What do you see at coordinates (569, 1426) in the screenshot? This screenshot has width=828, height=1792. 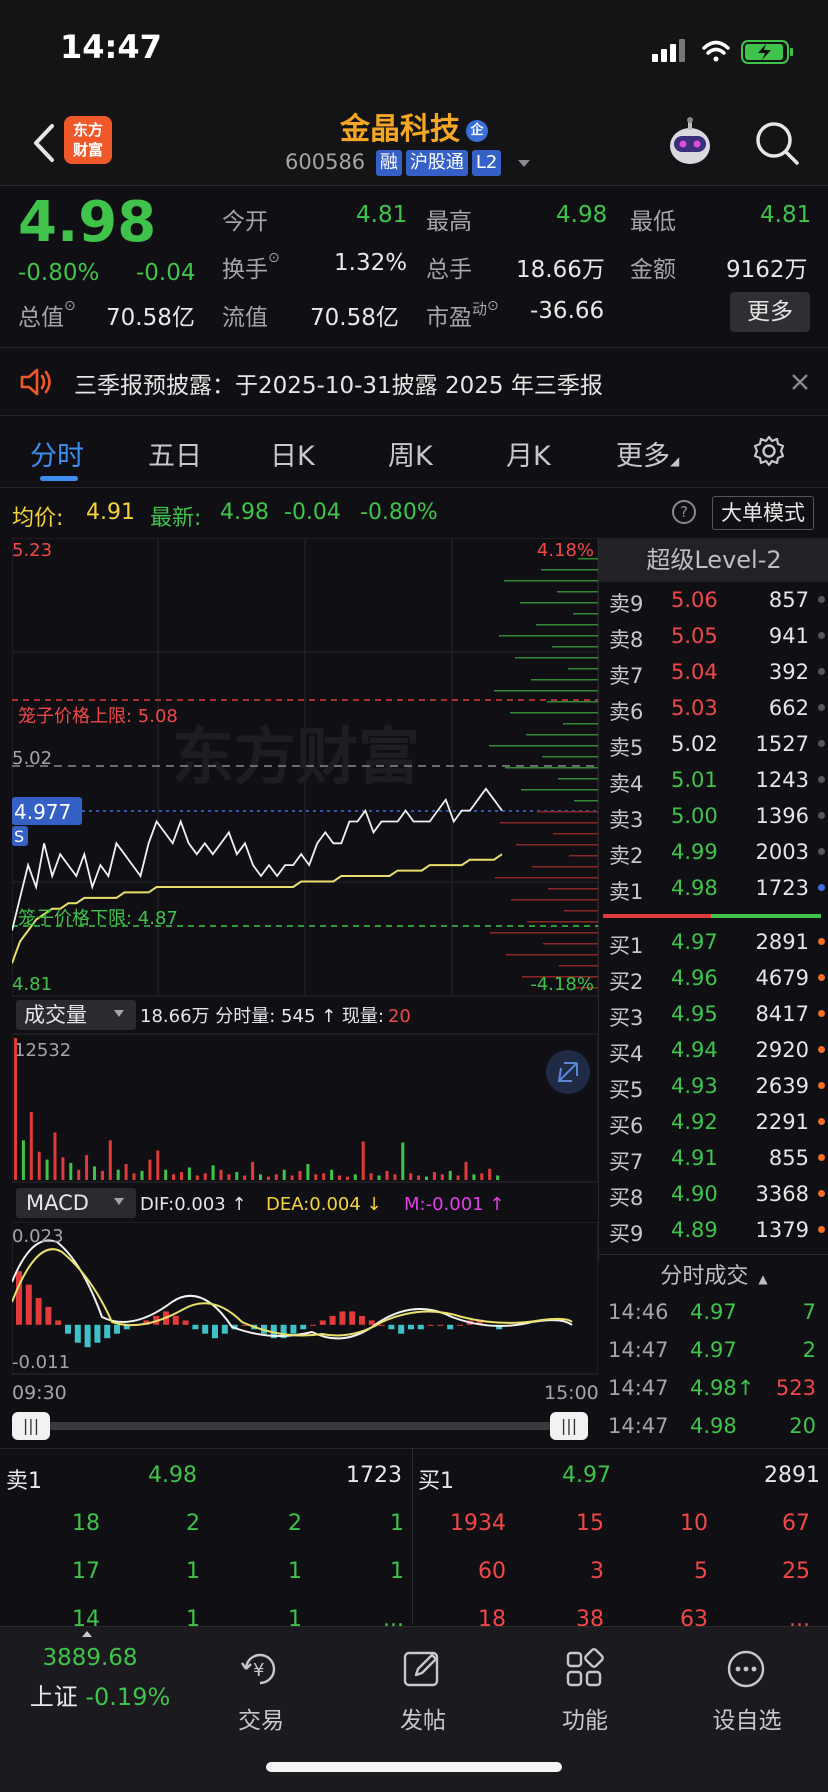 I see `scroll-right-handle: |||` at bounding box center [569, 1426].